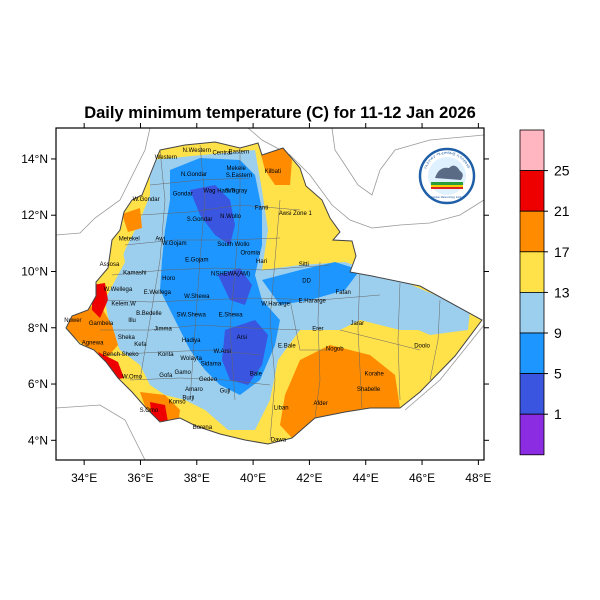 This screenshot has height=600, width=600. Describe the element at coordinates (231, 217) in the screenshot. I see `region-label: N.Wollo` at that location.